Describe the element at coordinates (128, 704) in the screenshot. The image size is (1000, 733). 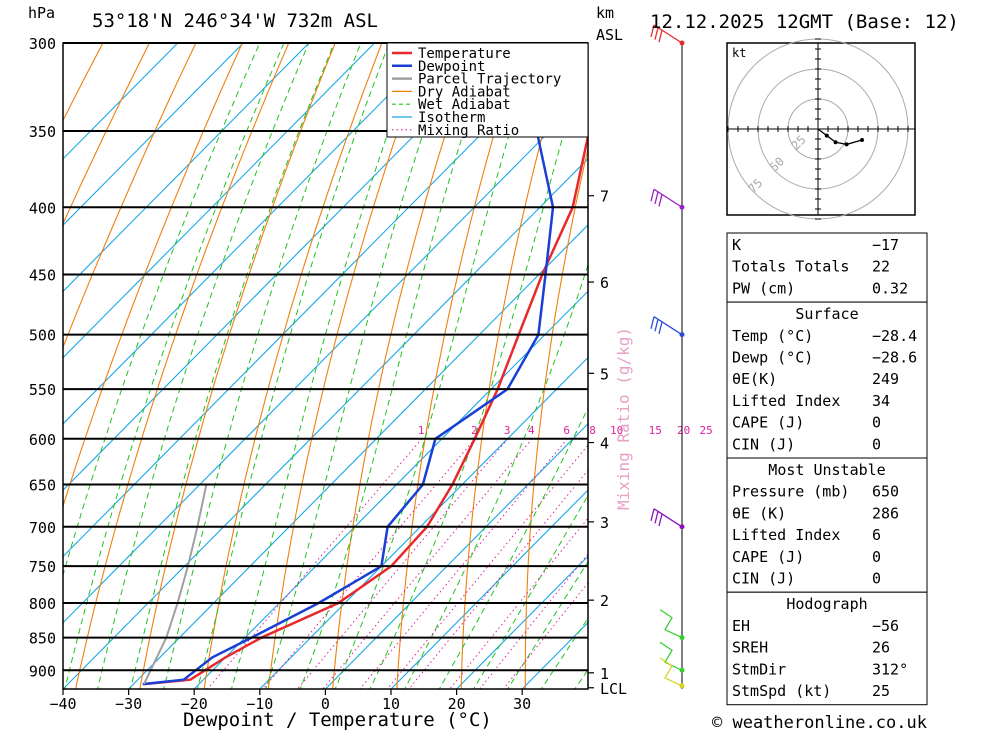
I see `x-tick-label: −30` at that location.